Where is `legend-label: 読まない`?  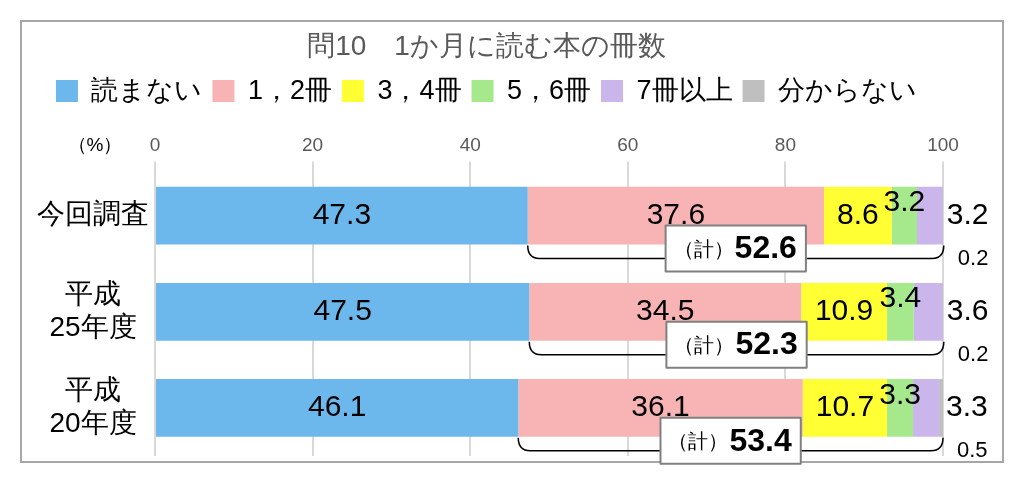
legend-label: 読まない is located at coordinates (147, 89).